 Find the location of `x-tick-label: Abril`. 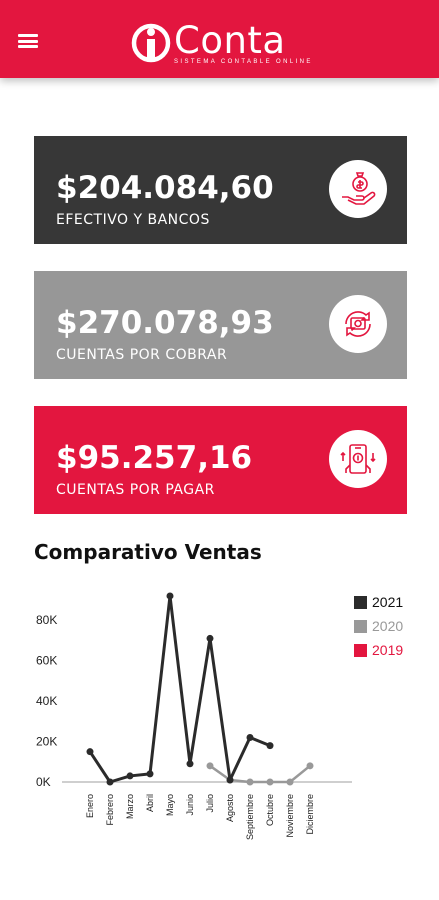

x-tick-label: Abril is located at coordinates (150, 803).